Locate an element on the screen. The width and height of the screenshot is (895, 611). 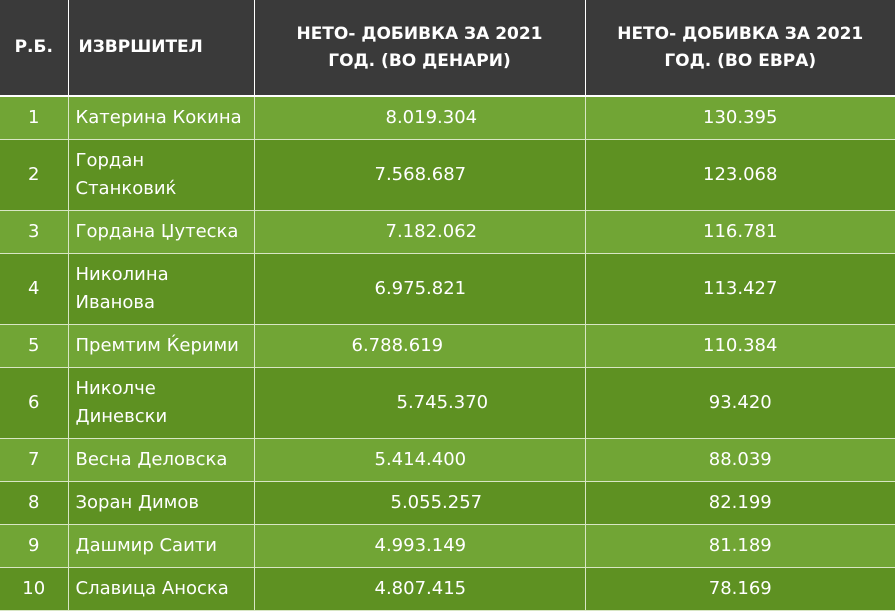
row-number: 3 is located at coordinates (34, 232).